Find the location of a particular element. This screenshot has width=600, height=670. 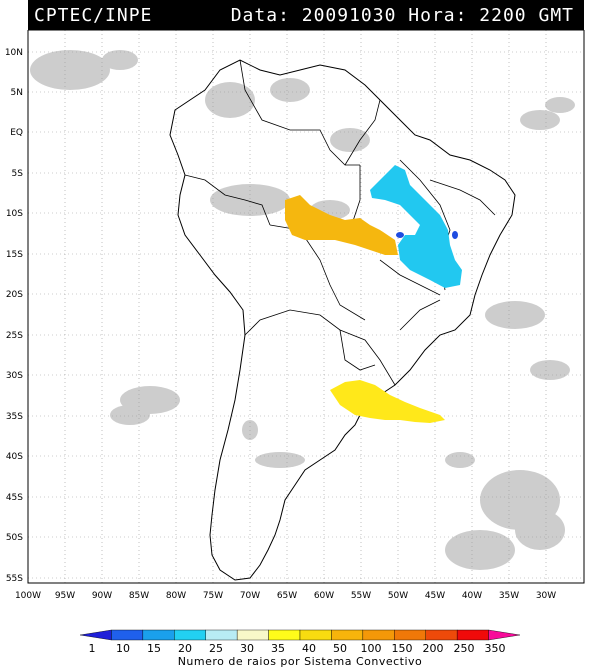

lat-label: 35S is located at coordinates (14, 417).